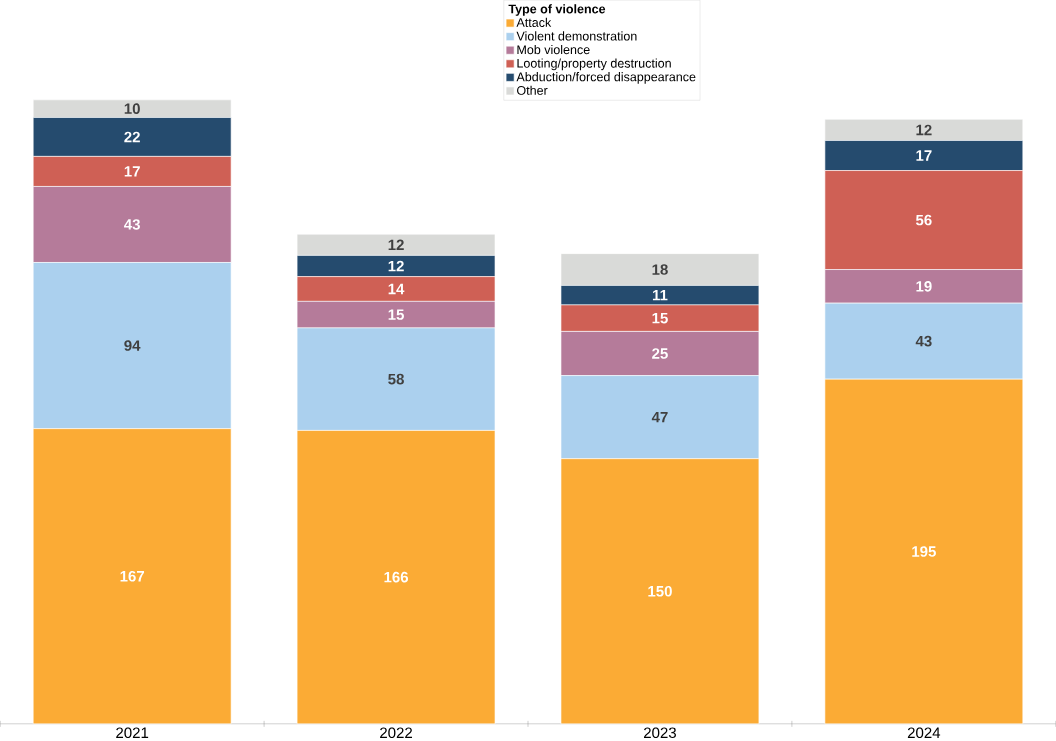  Describe the element at coordinates (660, 591) in the screenshot. I see `data-label: 150` at that location.